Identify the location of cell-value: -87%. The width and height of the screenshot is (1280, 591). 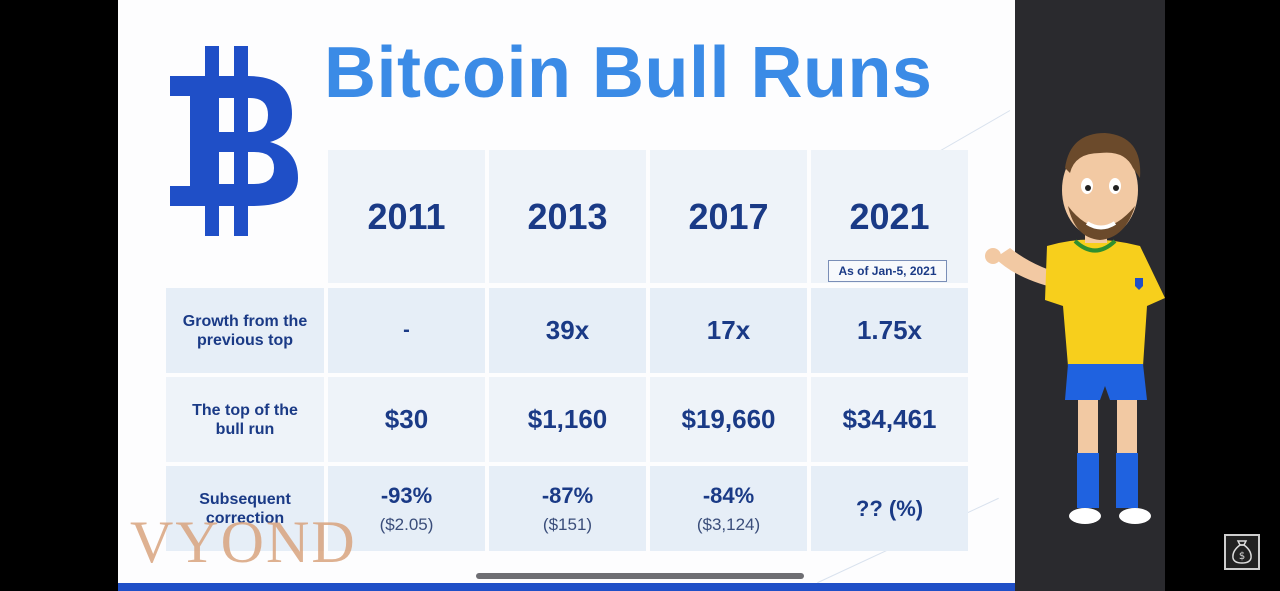
(567, 495).